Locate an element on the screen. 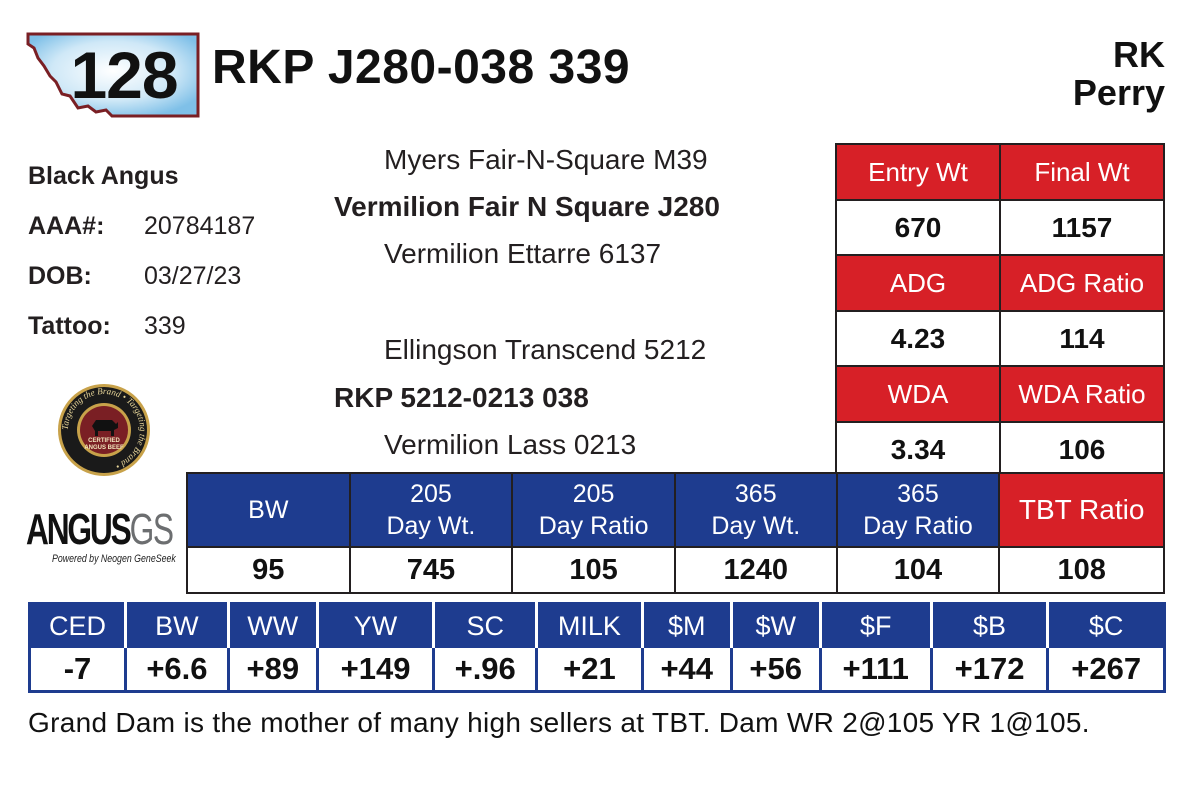 The image size is (1193, 793). epd-value-c: +267 is located at coordinates (1105, 669).